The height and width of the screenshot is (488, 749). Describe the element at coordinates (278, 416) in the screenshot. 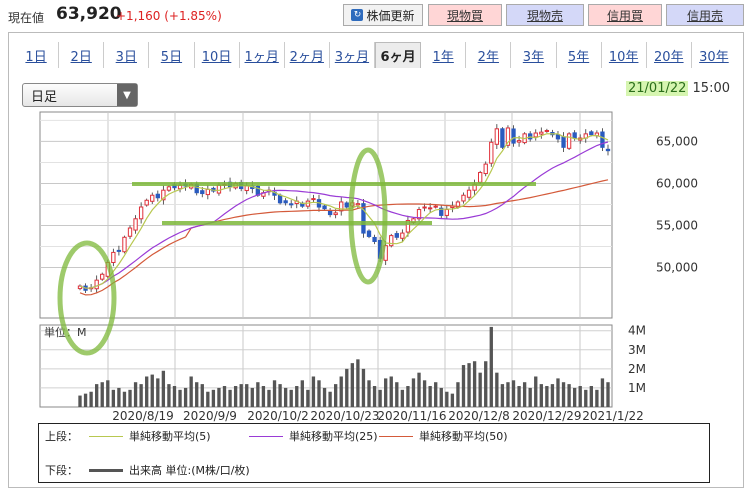

I see `x-axis-label: 2020/10/2` at that location.